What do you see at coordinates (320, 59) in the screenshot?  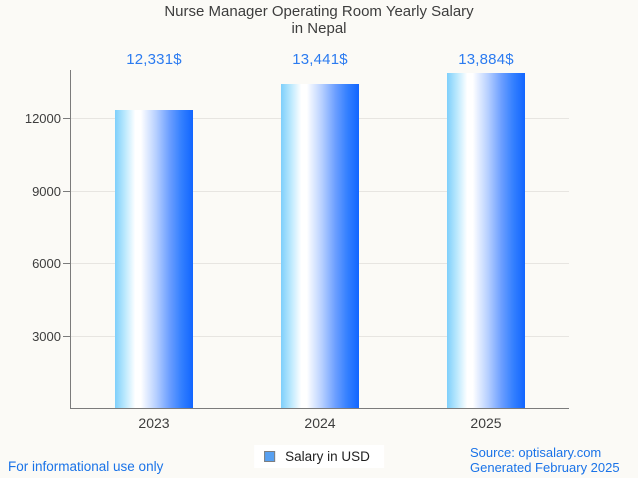 I see `value-label-2024: 13,441$` at bounding box center [320, 59].